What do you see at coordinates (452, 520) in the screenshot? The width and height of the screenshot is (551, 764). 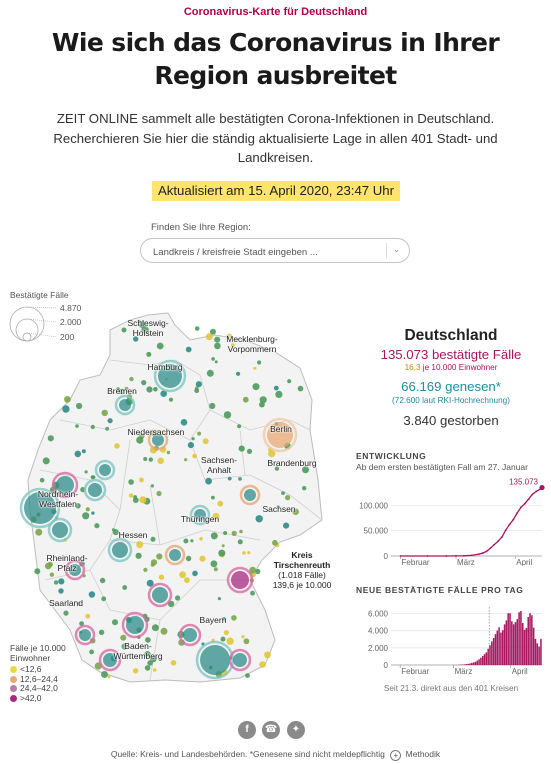 I see `cumulative-cases-chart: 0 50.000 100.000 Februar März April 135.073` at bounding box center [452, 520].